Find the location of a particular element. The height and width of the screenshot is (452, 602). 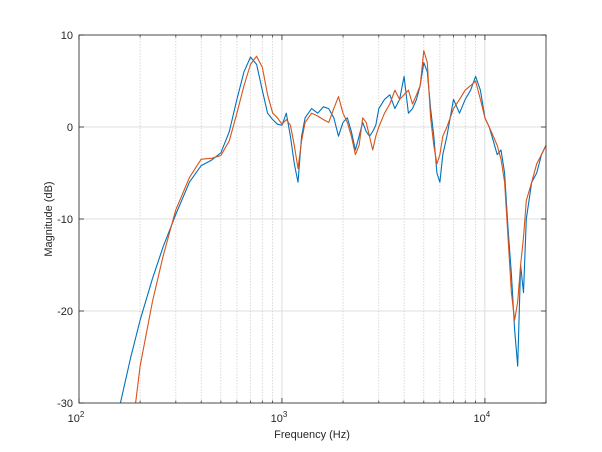

x-tick-label: 10² is located at coordinates (76, 417).